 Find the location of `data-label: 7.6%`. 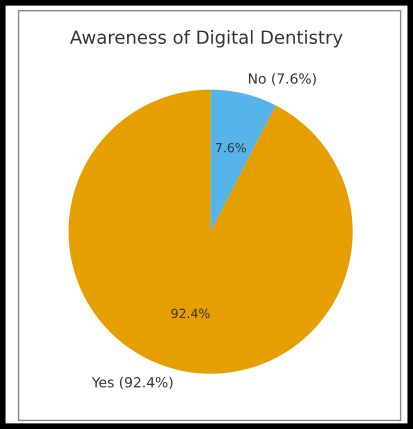

data-label: 7.6% is located at coordinates (231, 147).